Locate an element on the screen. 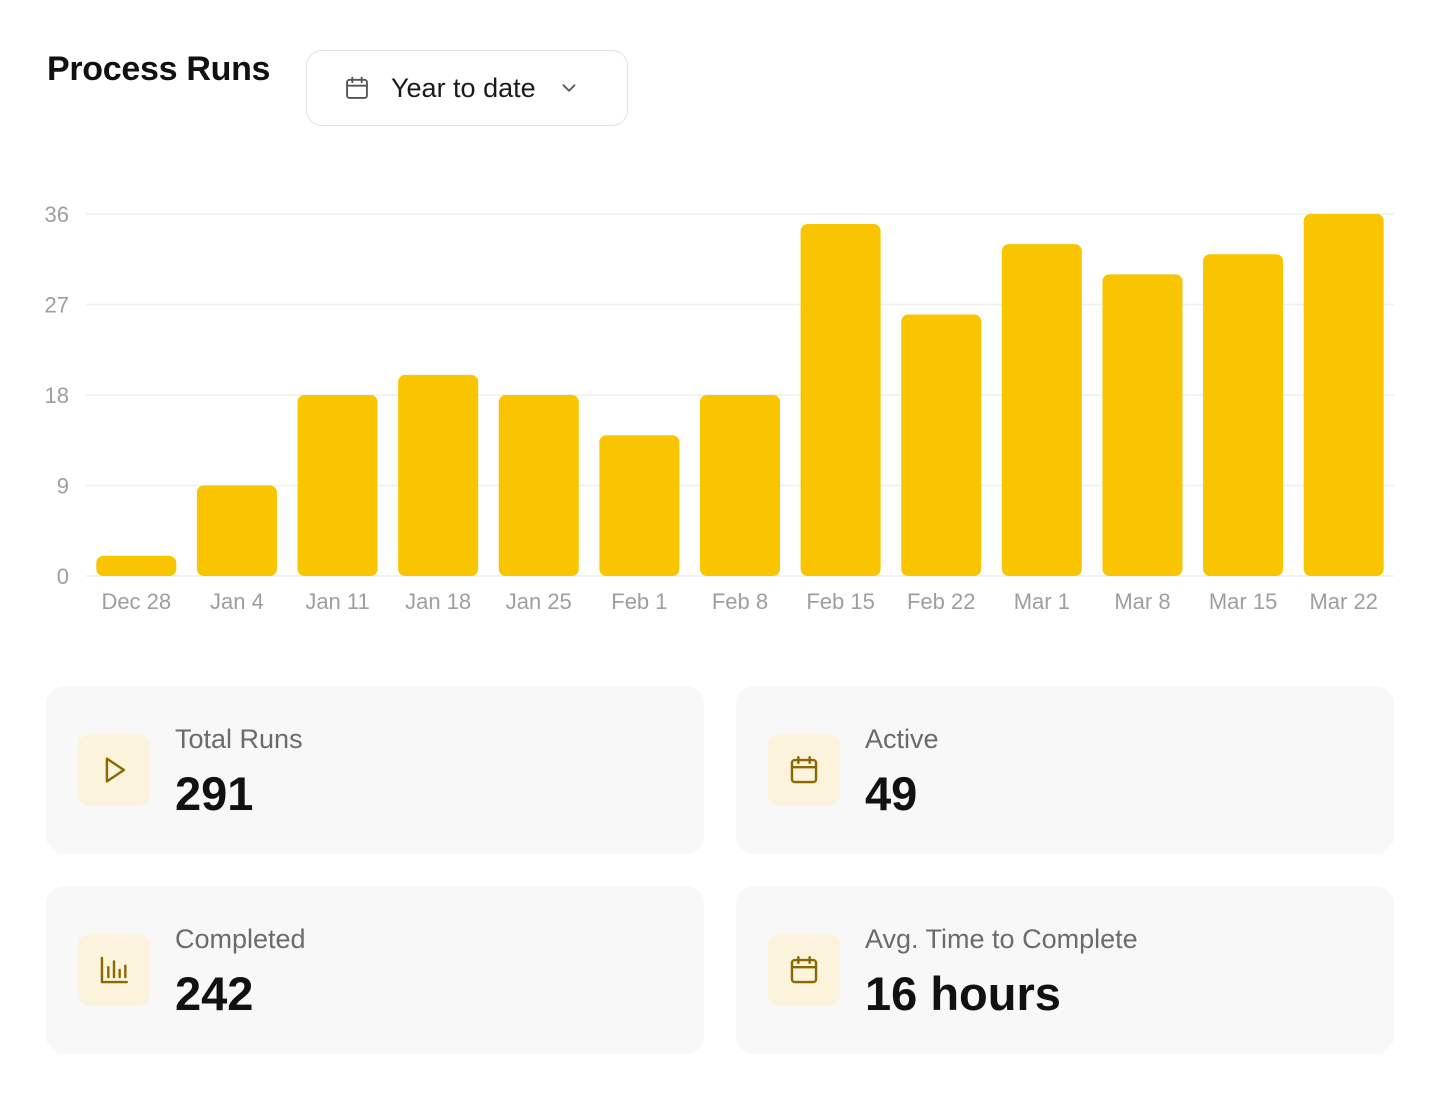 The height and width of the screenshot is (1110, 1448). date-range-label: Year to date is located at coordinates (463, 87).